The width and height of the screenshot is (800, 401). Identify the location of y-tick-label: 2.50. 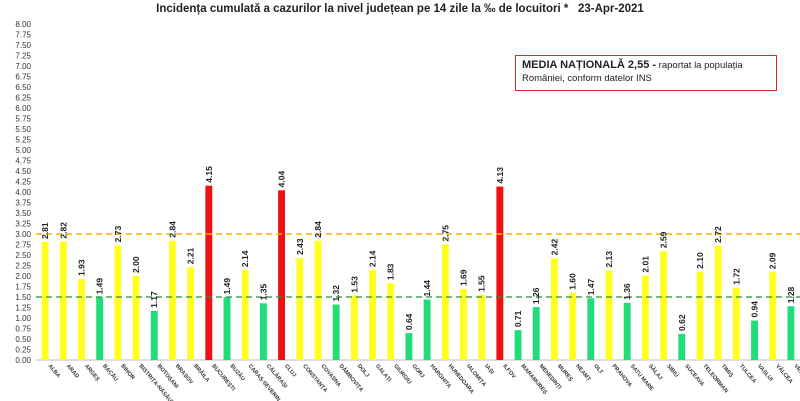
(23, 255).